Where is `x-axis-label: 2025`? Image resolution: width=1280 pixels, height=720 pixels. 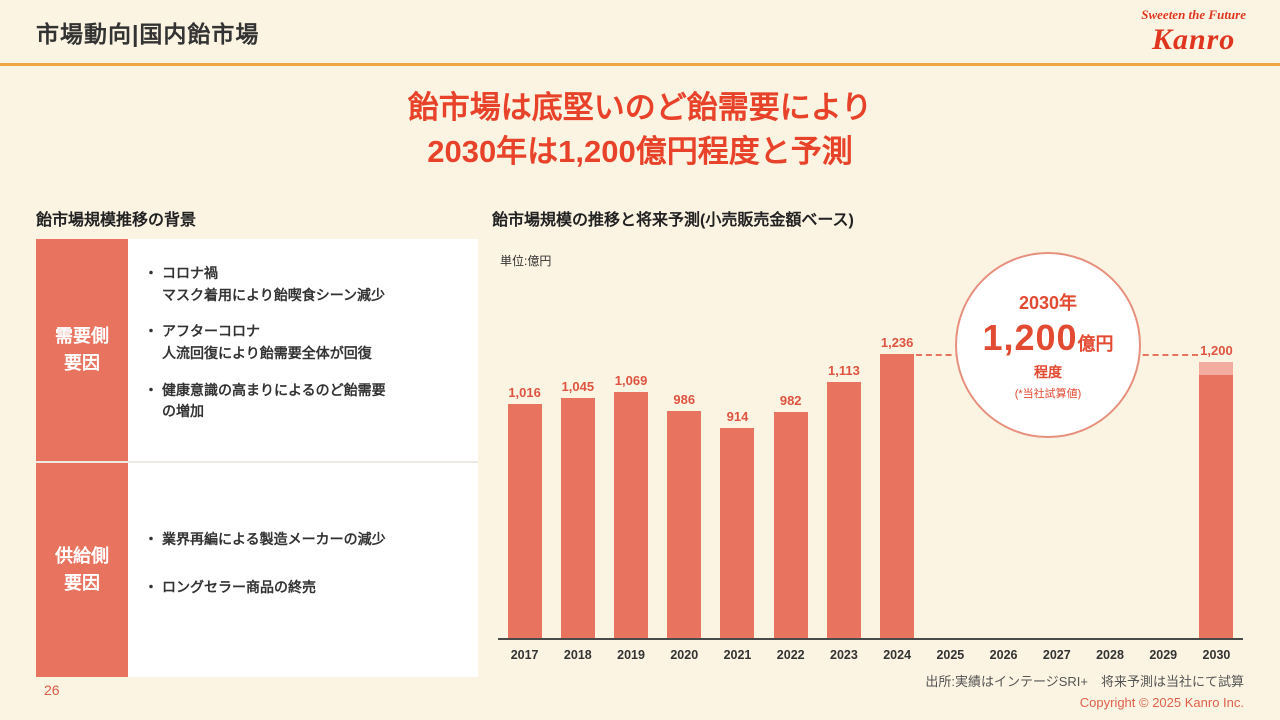
x-axis-label: 2025 is located at coordinates (950, 655).